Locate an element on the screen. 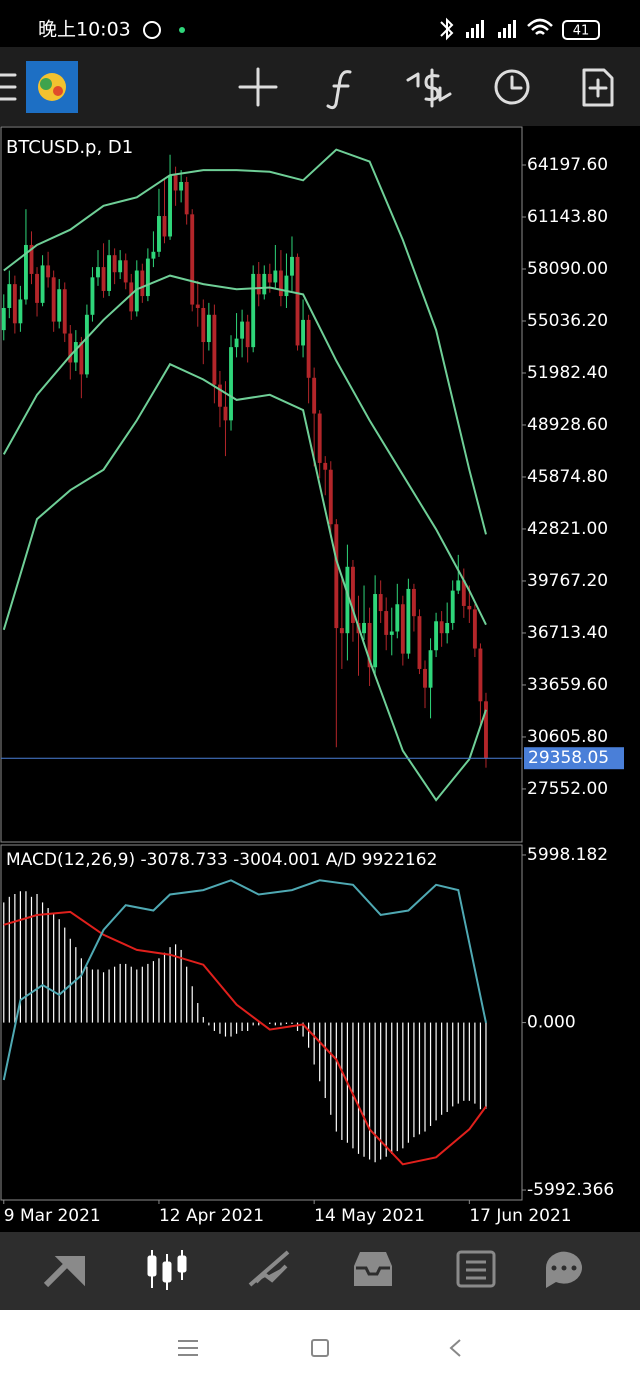 This screenshot has height=1387, width=640. bluetooth-icon is located at coordinates (447, 29).